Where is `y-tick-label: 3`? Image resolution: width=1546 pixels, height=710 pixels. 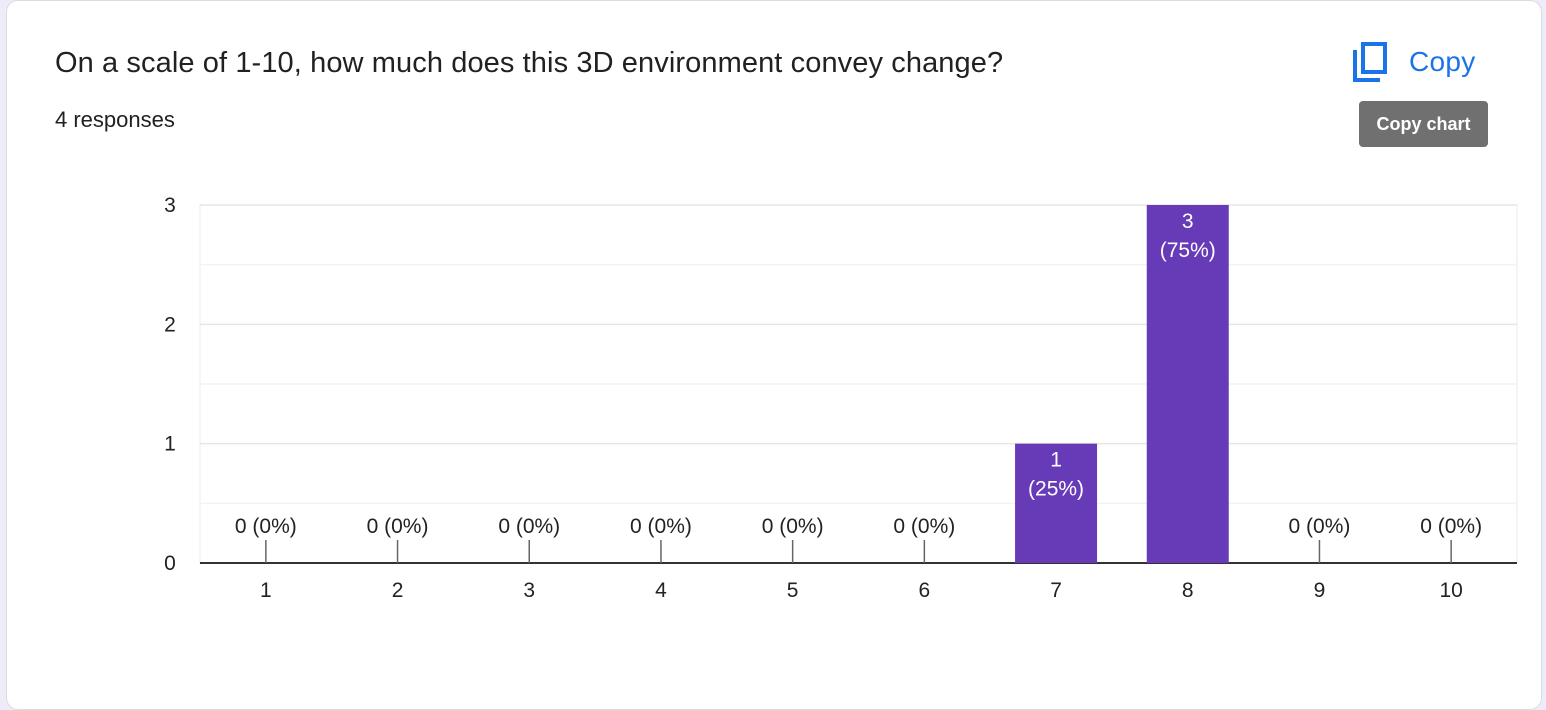 y-tick-label: 3 is located at coordinates (170, 205).